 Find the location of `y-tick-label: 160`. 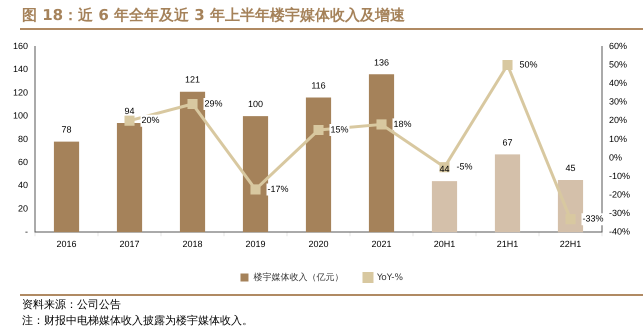

y-tick-label: 160 is located at coordinates (20, 45).